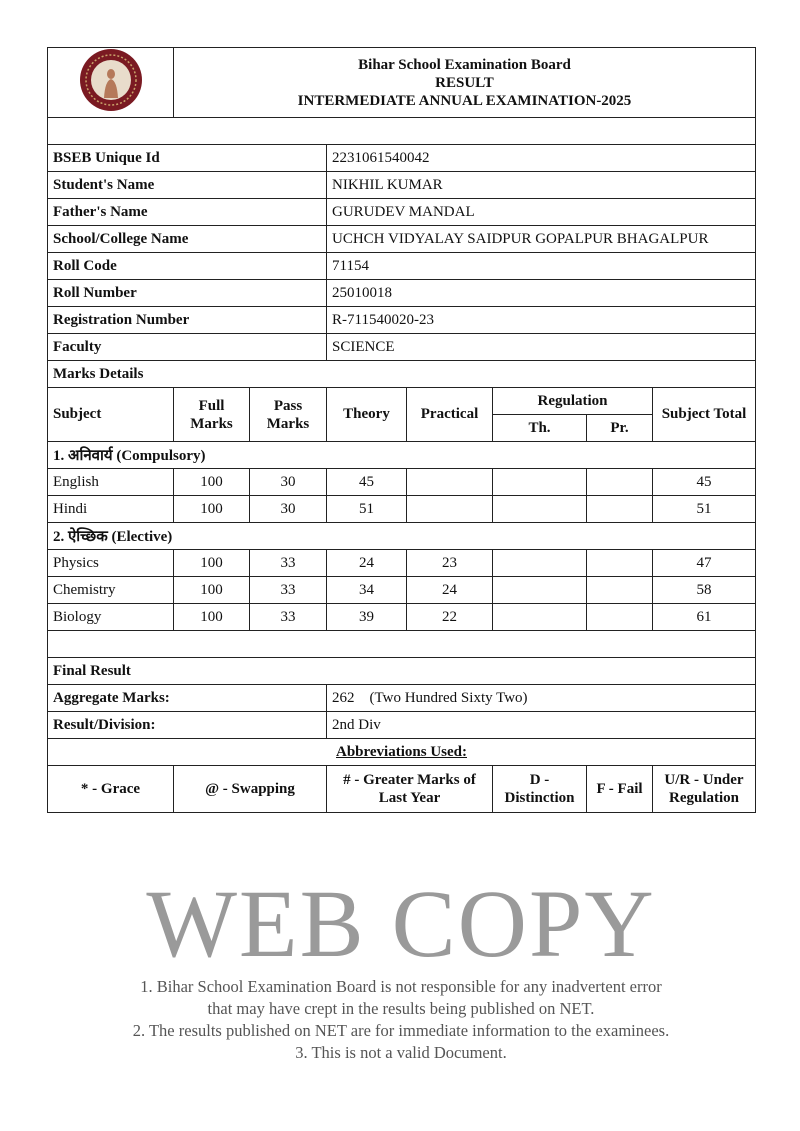 This screenshot has height=1131, width=800. I want to click on practical-cell, so click(449, 482).